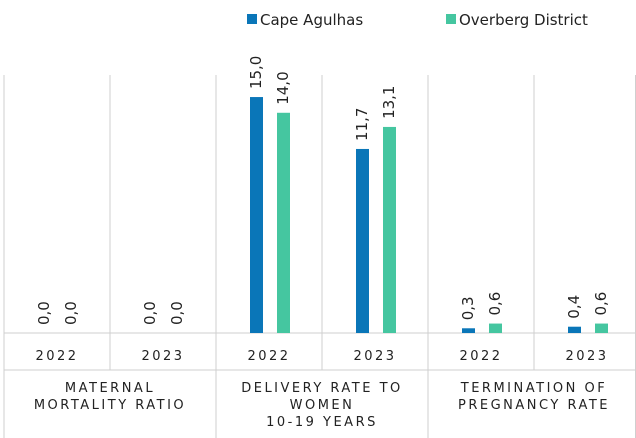 The height and width of the screenshot is (438, 636). I want to click on value-label: 13,1, so click(389, 102).